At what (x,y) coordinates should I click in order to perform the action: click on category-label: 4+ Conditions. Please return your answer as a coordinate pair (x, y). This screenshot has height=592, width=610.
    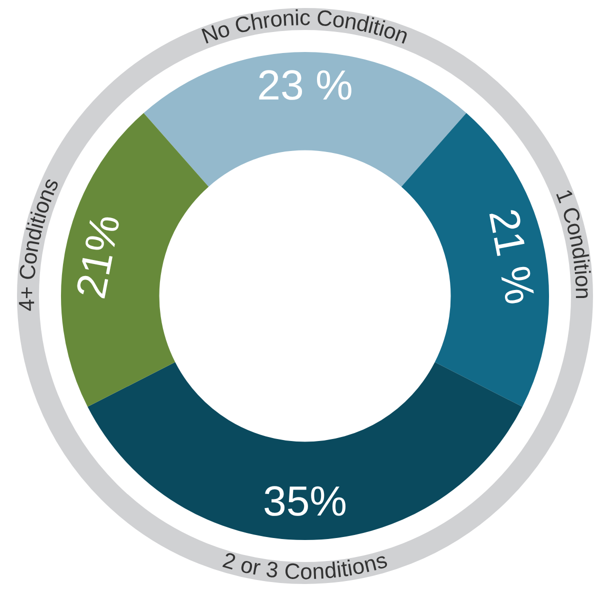
    Looking at the image, I should click on (39, 243).